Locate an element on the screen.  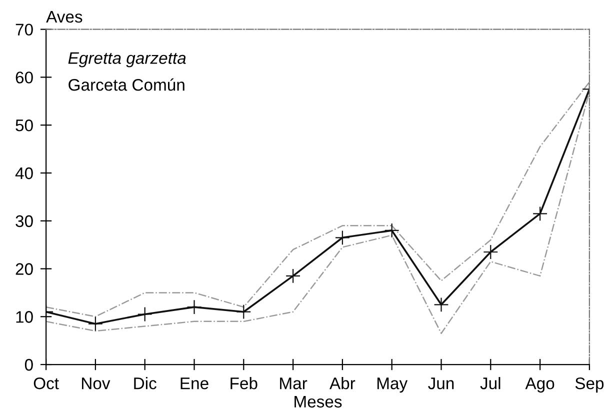
x-axis-title: Meses is located at coordinates (318, 402).